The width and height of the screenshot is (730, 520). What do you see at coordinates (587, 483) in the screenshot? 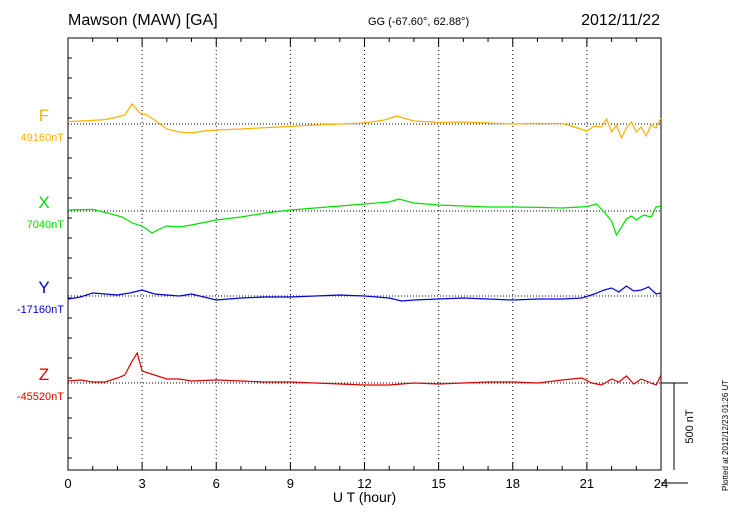
I see `x-tick-label: 21` at bounding box center [587, 483].